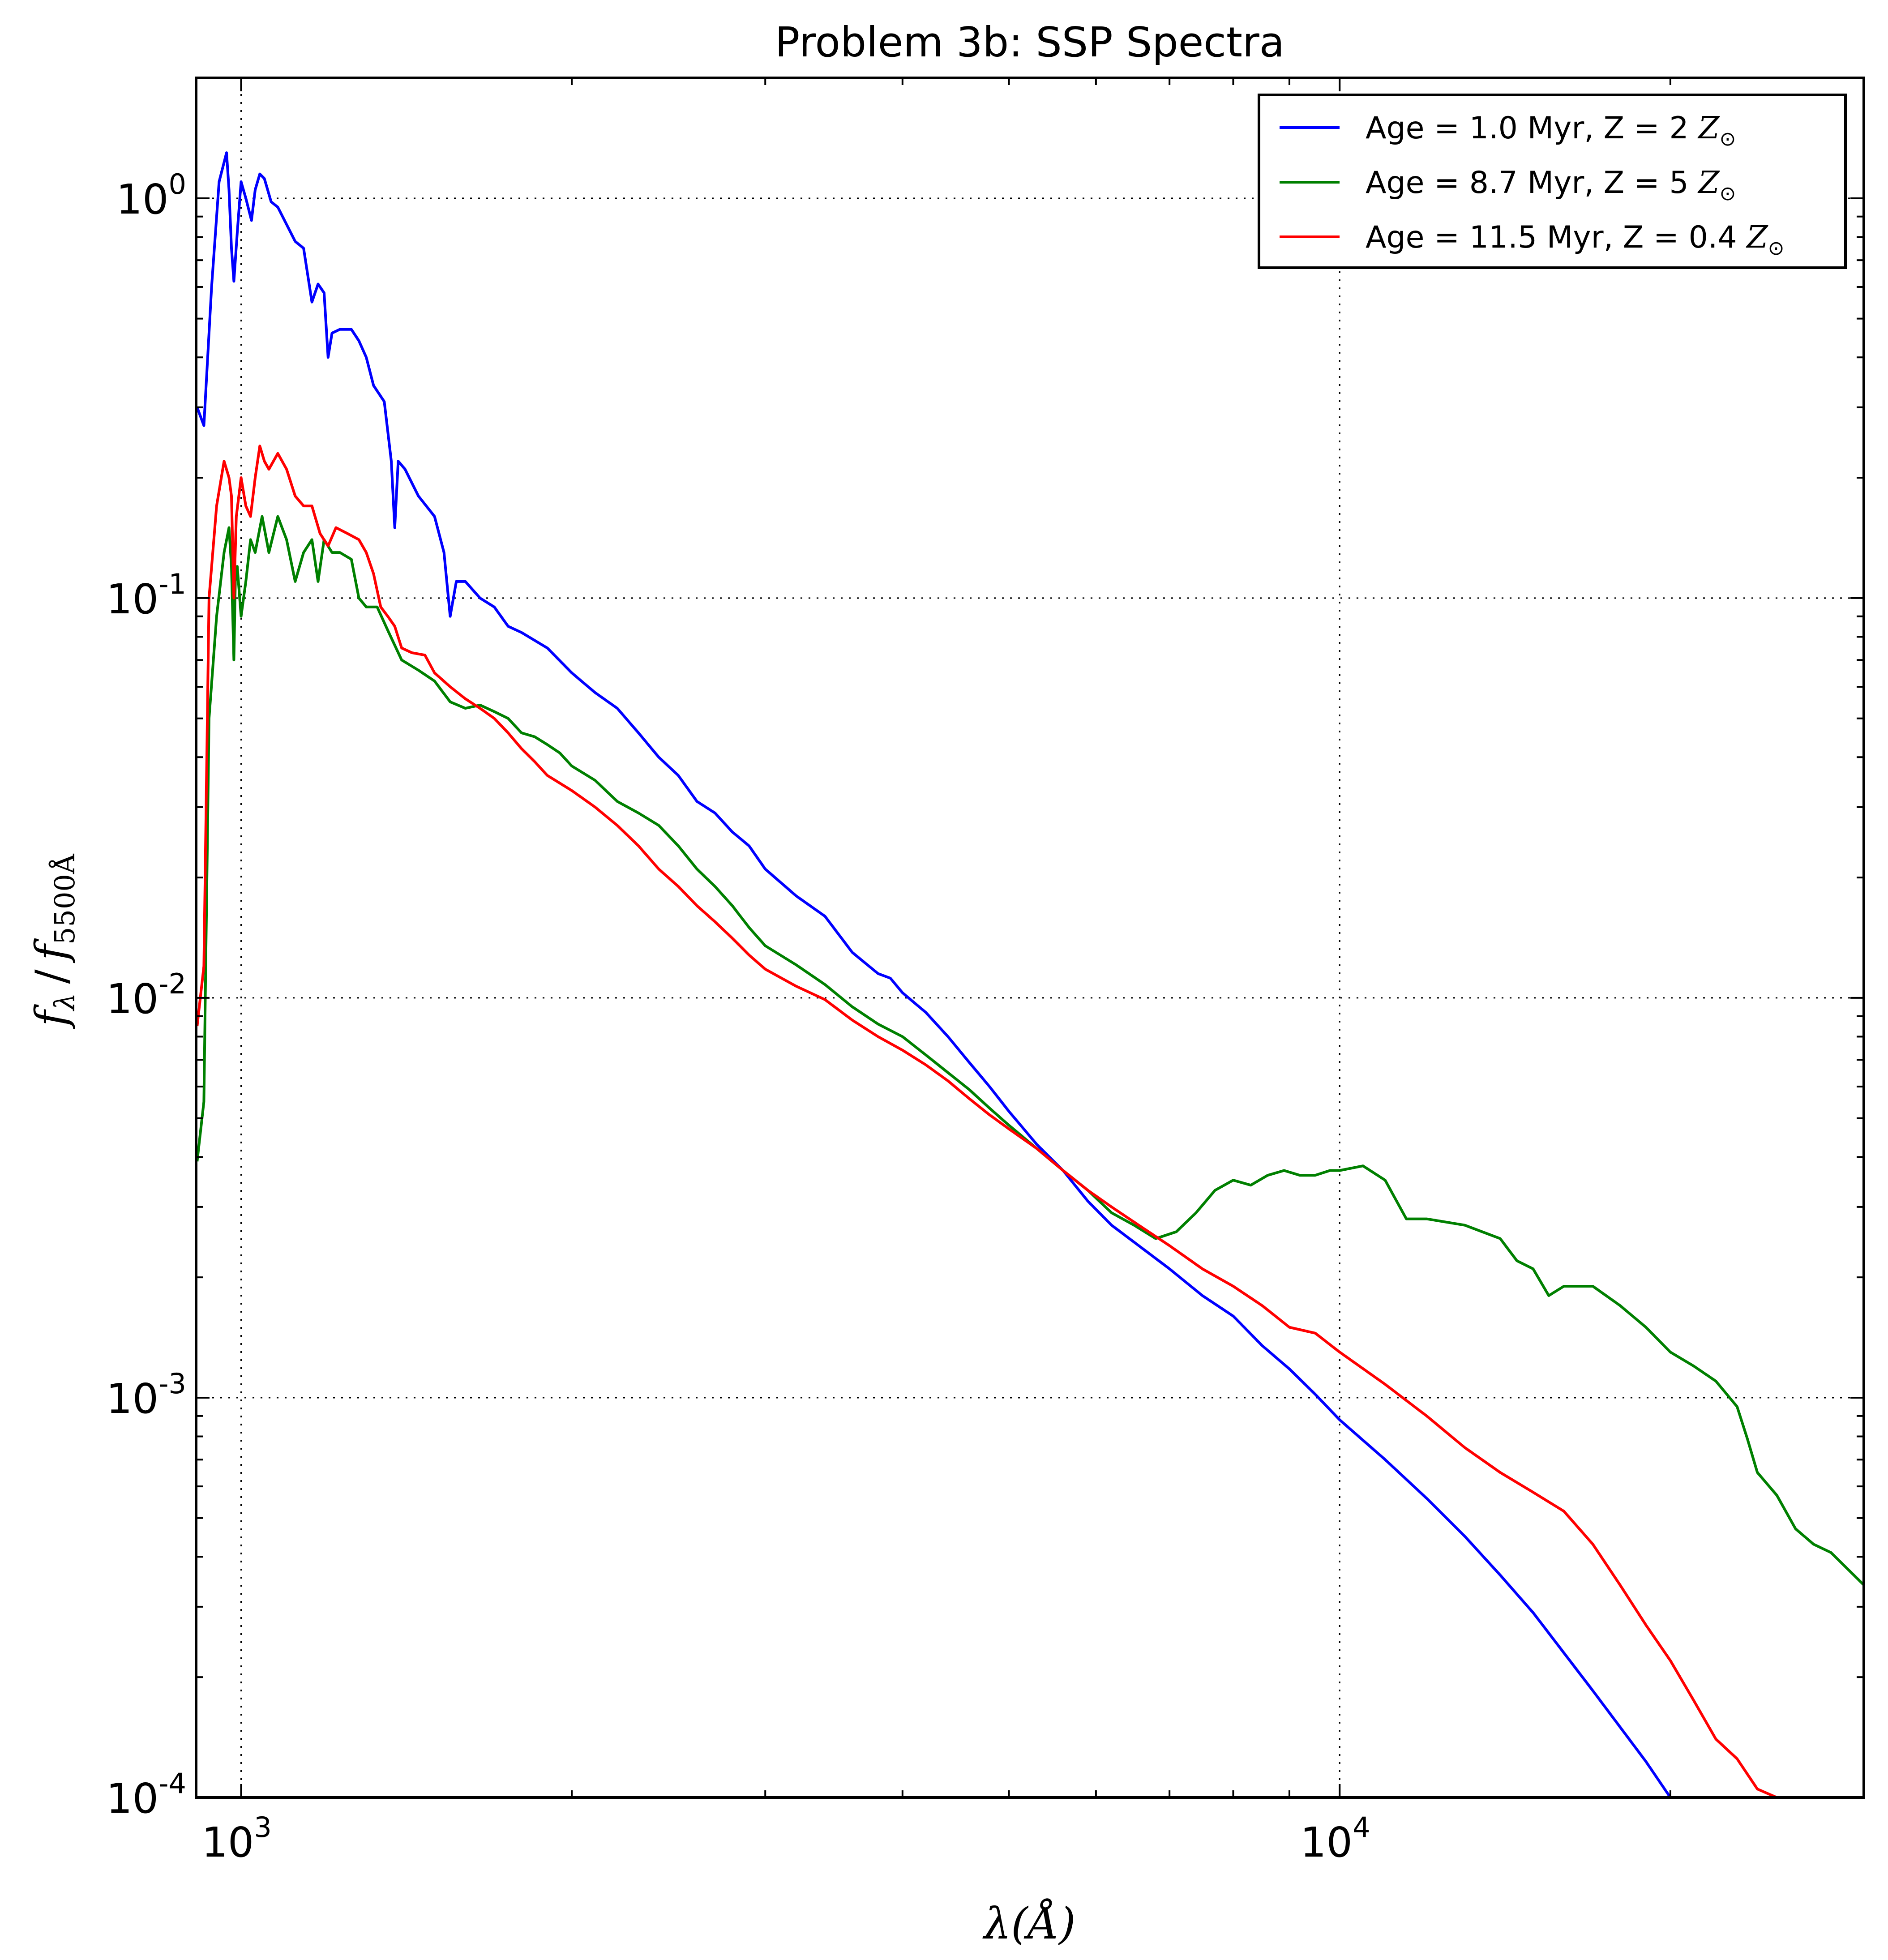 Image resolution: width=1888 pixels, height=1960 pixels. What do you see at coordinates (1532, 128) in the screenshot?
I see `legend-label-text: Age = 1.0 Myr, Z = 2` at bounding box center [1532, 128].